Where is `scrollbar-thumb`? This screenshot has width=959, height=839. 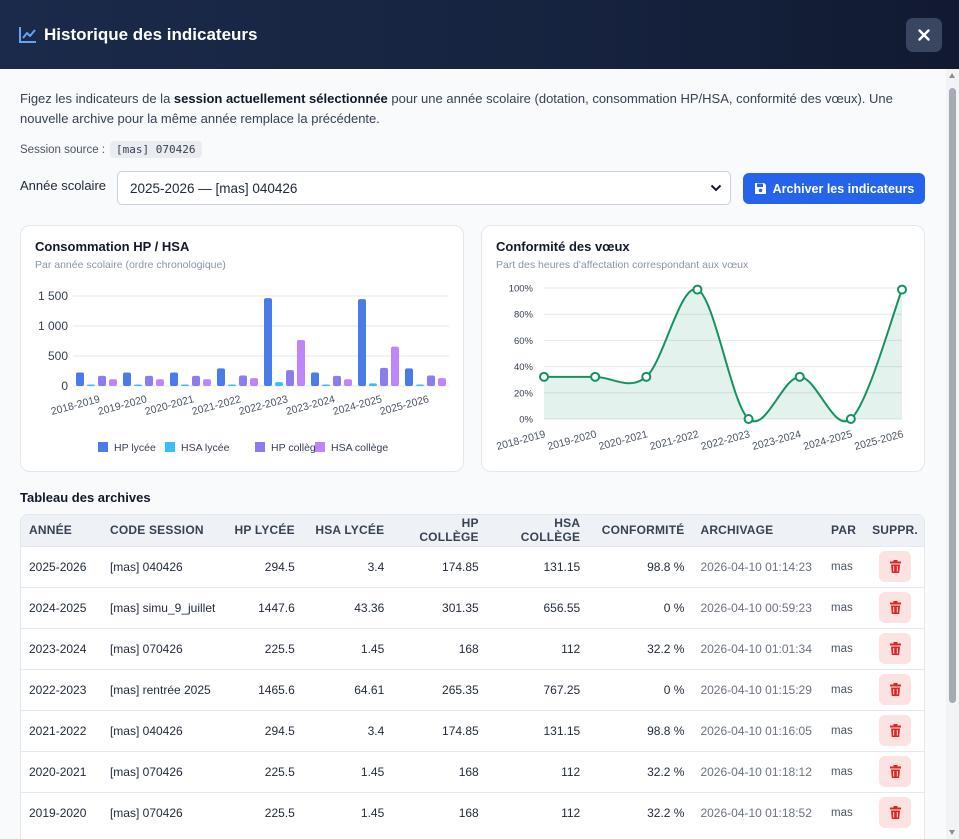 scrollbar-thumb is located at coordinates (952, 395).